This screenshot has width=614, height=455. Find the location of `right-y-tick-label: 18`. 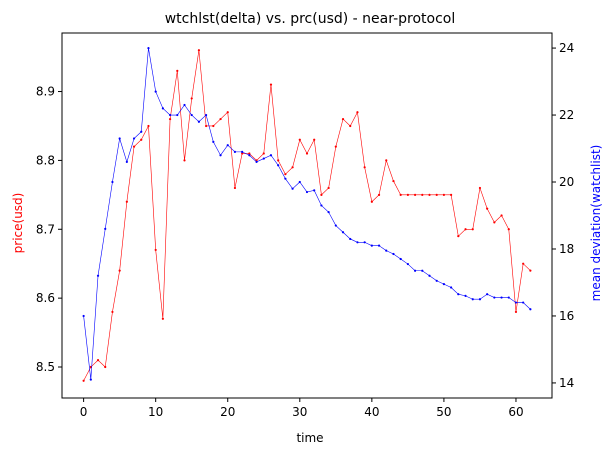

right-y-tick-label: 18 is located at coordinates (566, 249).